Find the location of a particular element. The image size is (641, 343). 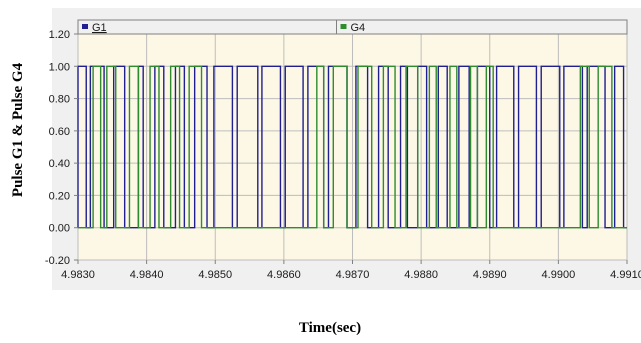

y-tick-label: 0.40 is located at coordinates (59, 164).